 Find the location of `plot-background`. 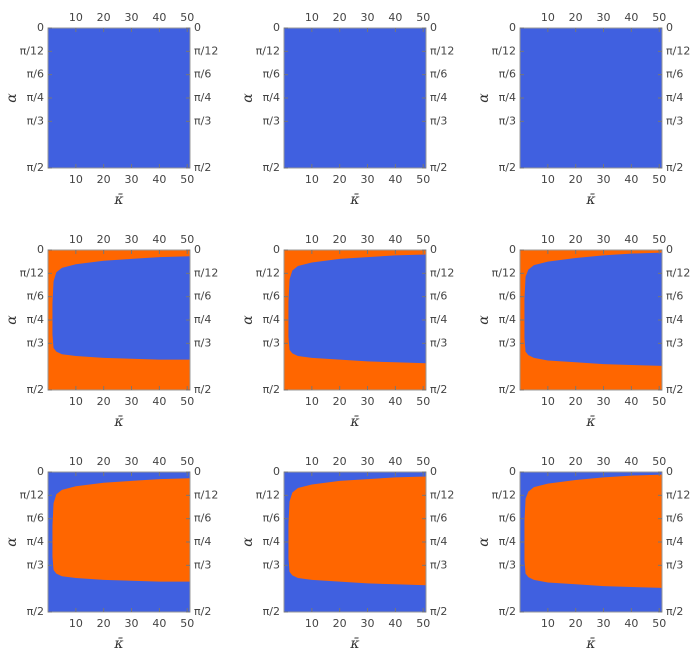

plot-background is located at coordinates (355, 98).